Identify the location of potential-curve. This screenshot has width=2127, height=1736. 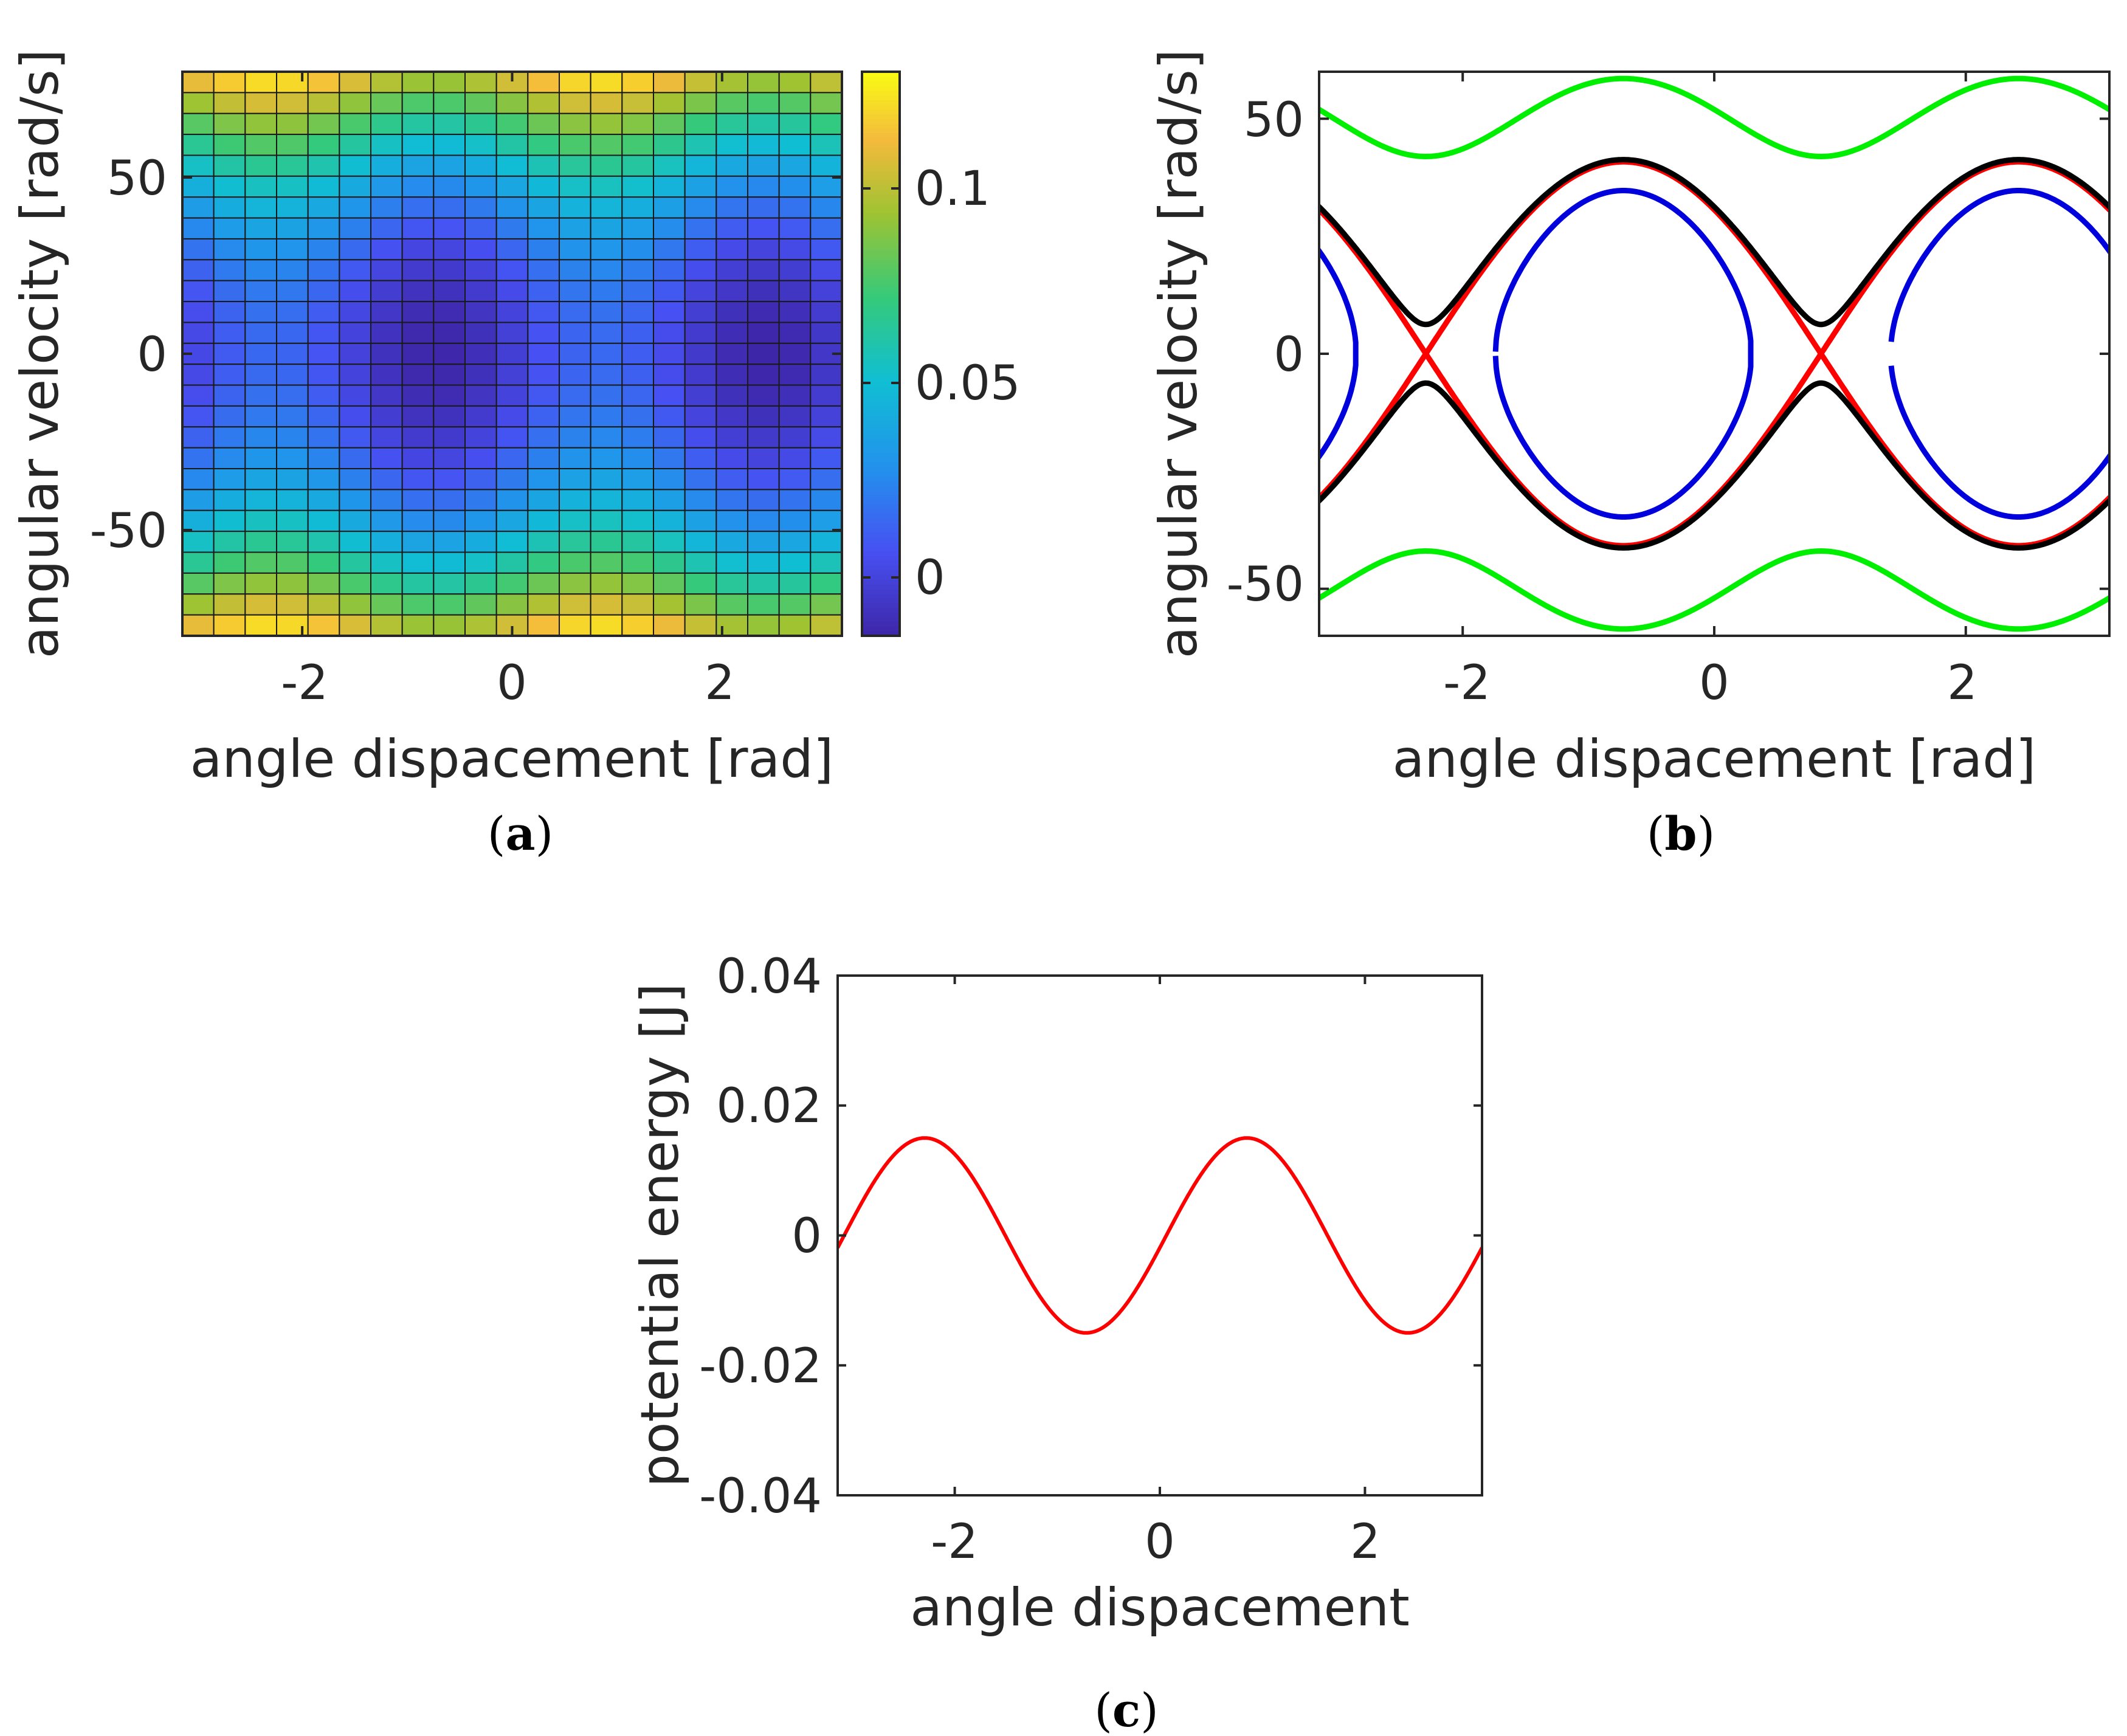
(1160, 1235).